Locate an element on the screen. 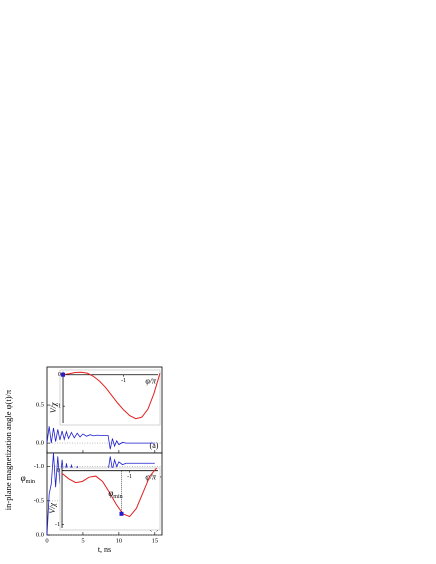 The height and width of the screenshot is (564, 436). x-tick-label: 0 is located at coordinates (46, 540).